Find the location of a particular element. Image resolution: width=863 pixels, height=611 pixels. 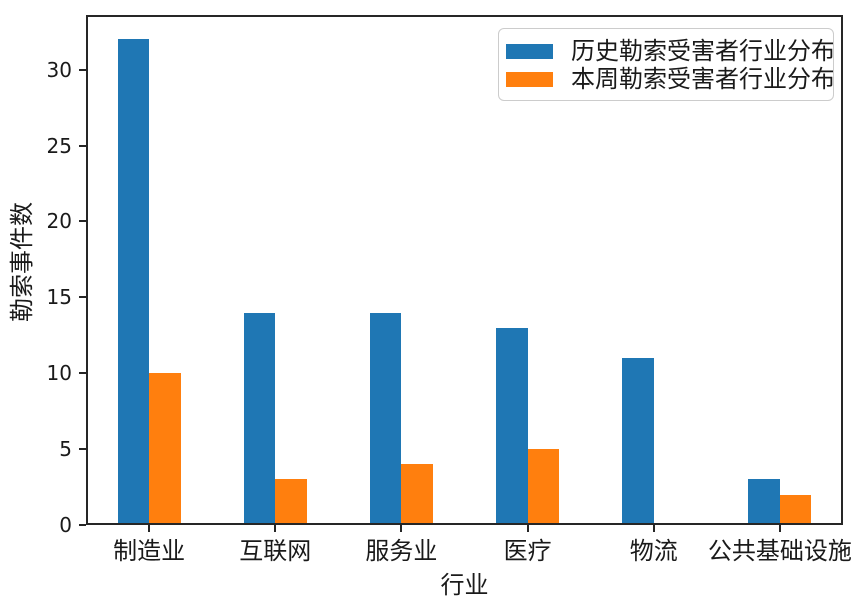

legend-label: 本周勒索受害者行业分布 is located at coordinates (702, 79).